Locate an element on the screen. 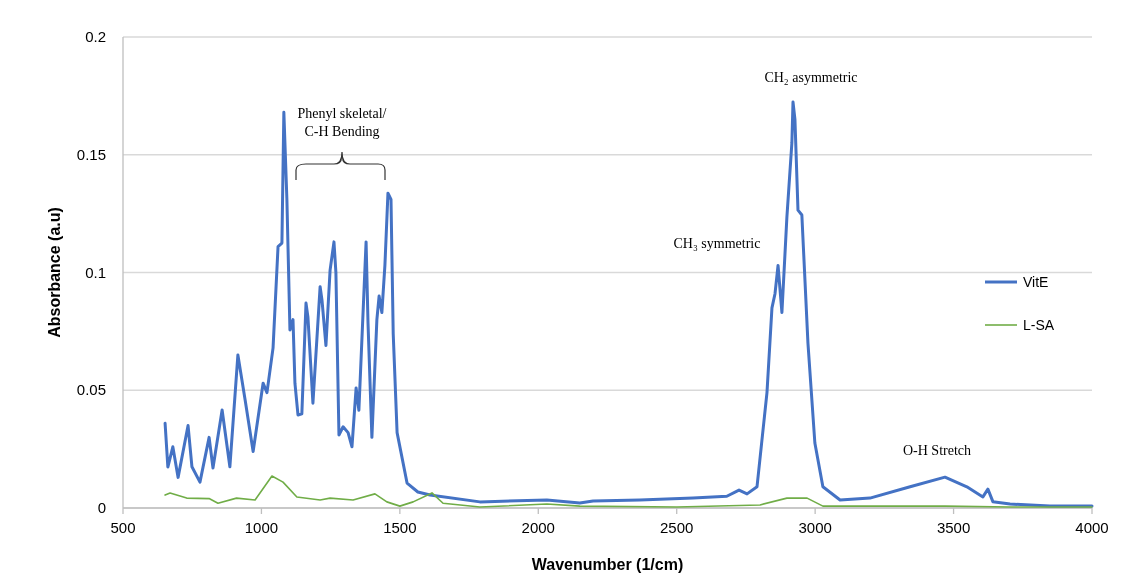  x-tick-label: 4000 is located at coordinates (1092, 527).